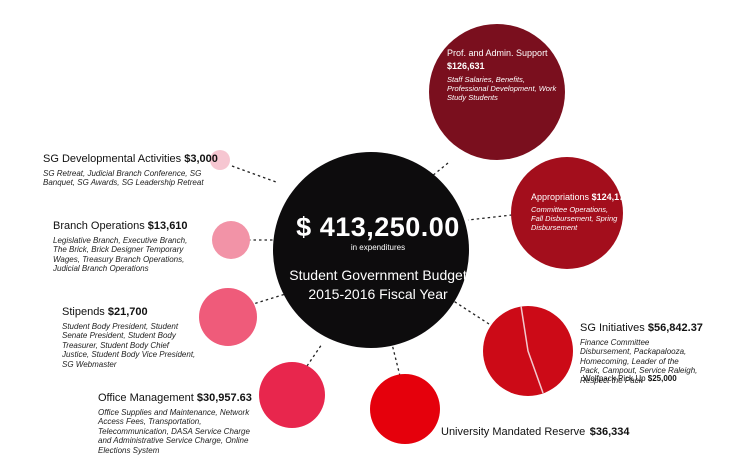 The width and height of the screenshot is (750, 476). Describe the element at coordinates (675, 328) in the screenshot. I see `amount-sg-initiatives: $56,842.37` at that location.